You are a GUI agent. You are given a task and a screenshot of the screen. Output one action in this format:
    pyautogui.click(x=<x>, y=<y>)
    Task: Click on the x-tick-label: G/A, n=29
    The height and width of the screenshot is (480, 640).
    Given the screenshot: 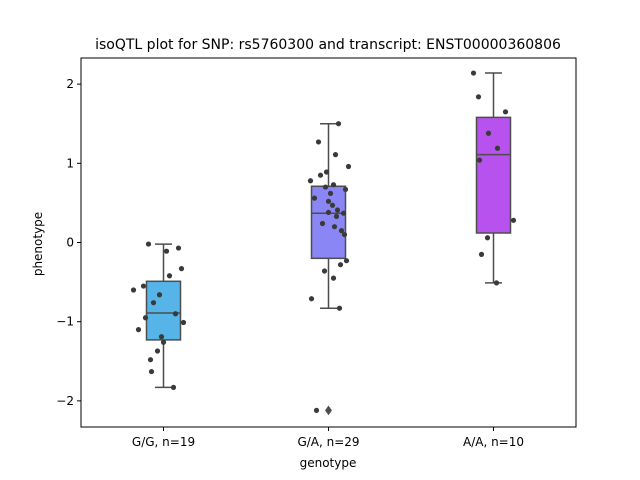 What is the action you would take?
    pyautogui.click(x=328, y=442)
    